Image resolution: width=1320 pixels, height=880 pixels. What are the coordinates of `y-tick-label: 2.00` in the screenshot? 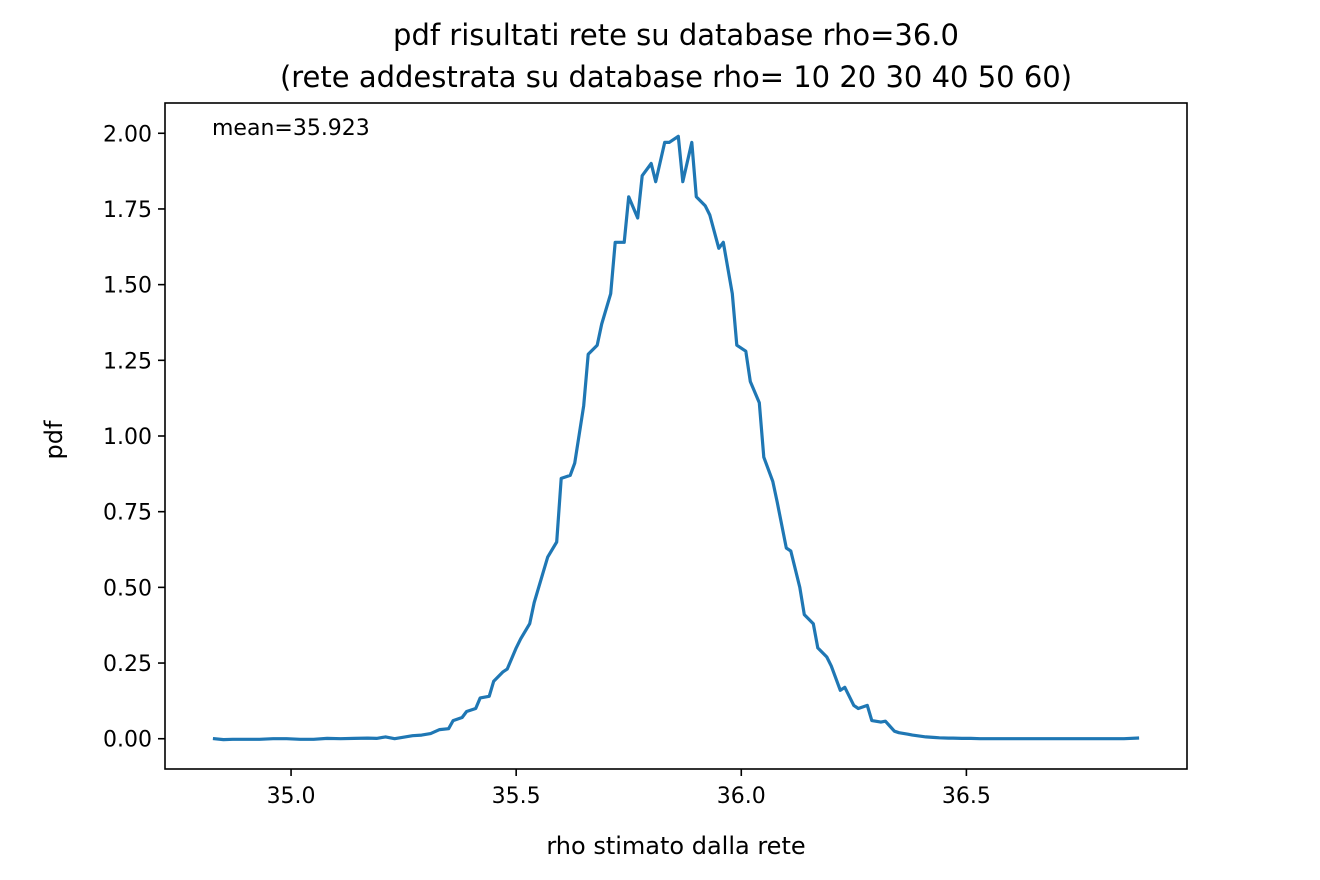 It's located at (127, 134).